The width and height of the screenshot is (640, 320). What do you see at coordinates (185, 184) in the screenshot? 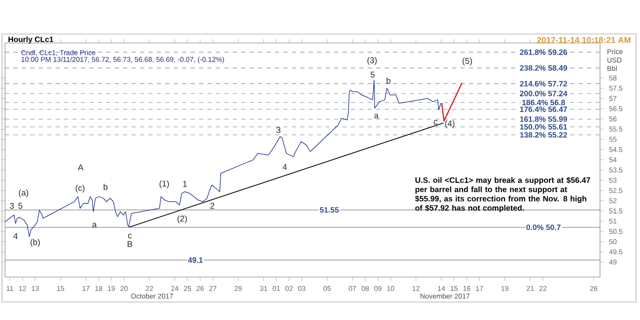
I see `annotation: 1` at bounding box center [185, 184].